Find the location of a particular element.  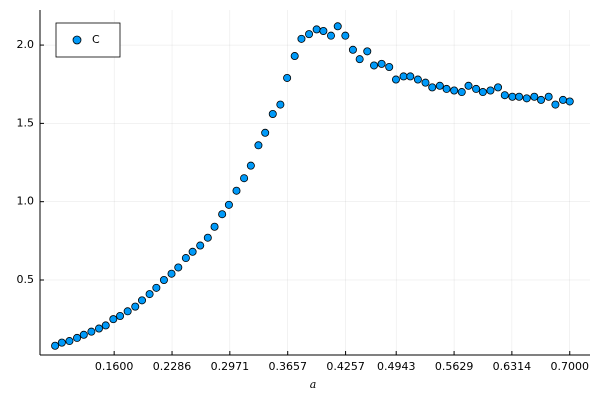

x-tick-label: 0.5629 is located at coordinates (454, 366).